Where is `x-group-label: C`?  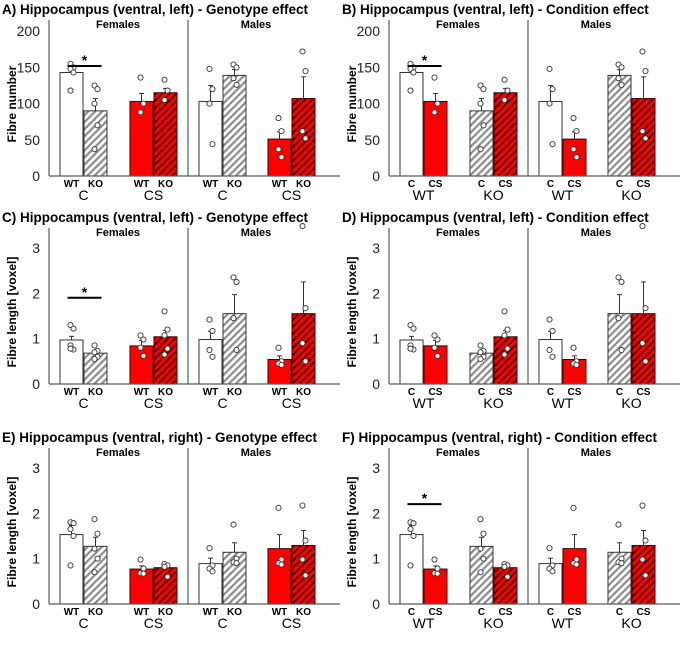 x-group-label: C is located at coordinates (83, 403).